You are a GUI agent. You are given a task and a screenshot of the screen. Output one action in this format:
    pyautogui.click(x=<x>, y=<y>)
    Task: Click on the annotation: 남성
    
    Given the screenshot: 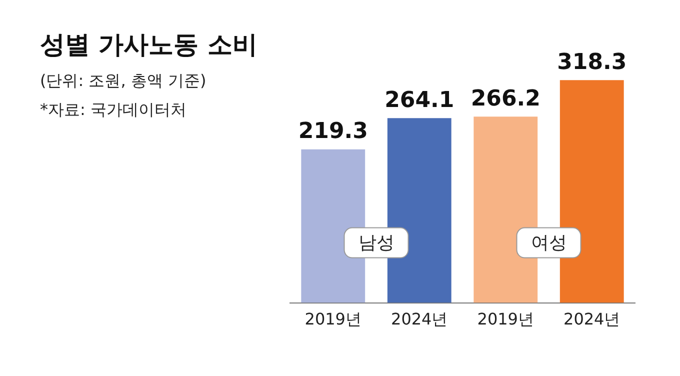 What is the action you would take?
    pyautogui.click(x=376, y=243)
    